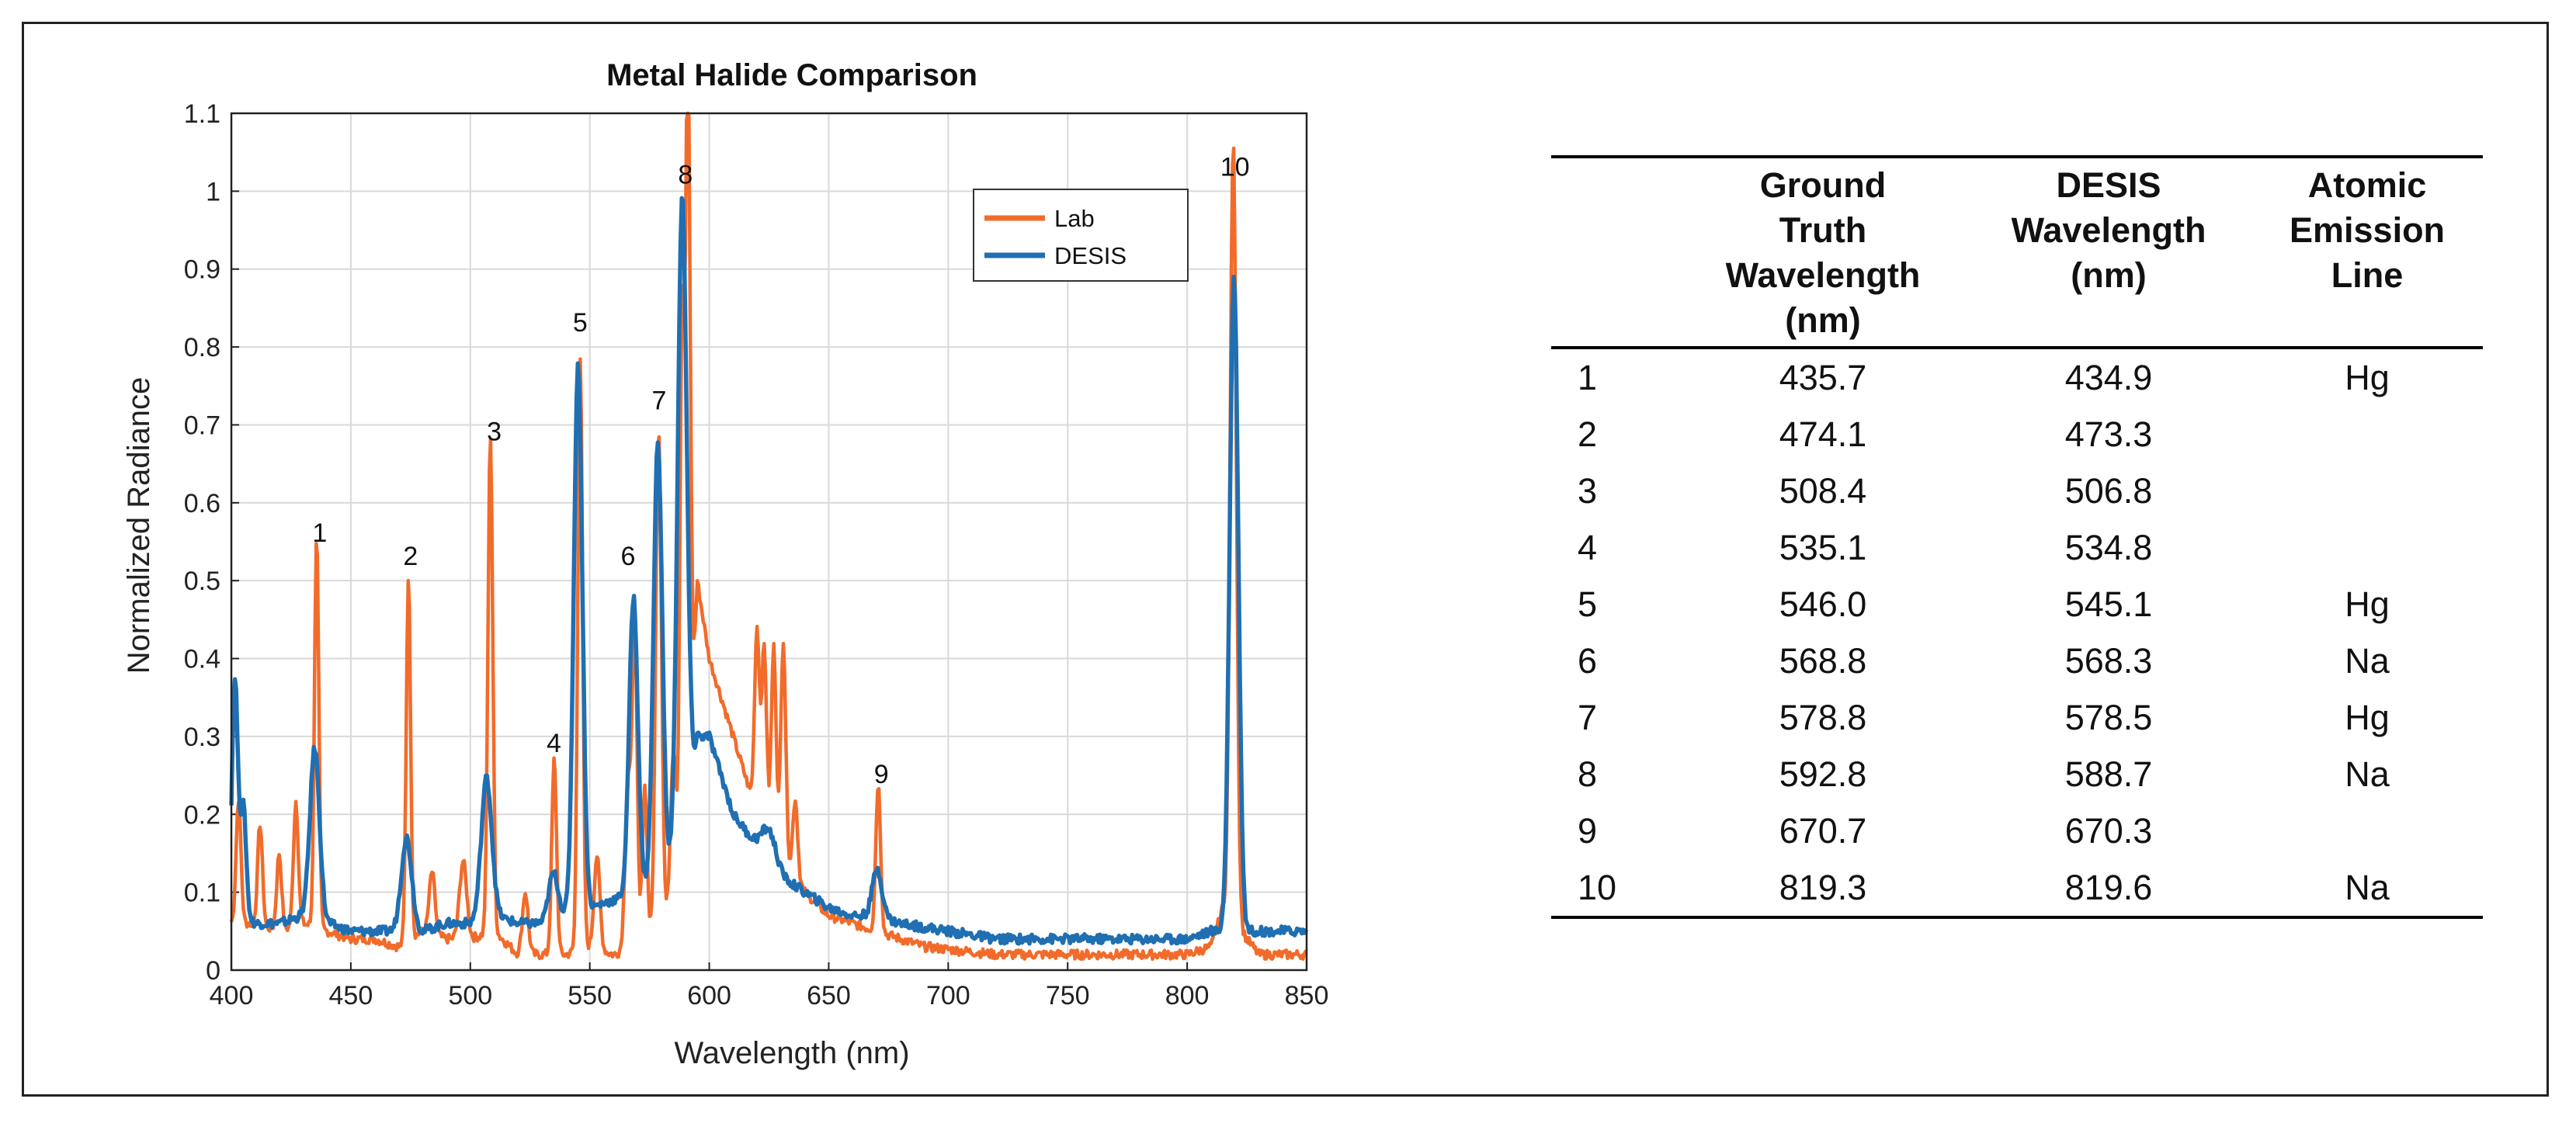 This screenshot has width=2576, height=1123. Describe the element at coordinates (2017, 661) in the screenshot. I see `table-row: 6 568.8 568.3 Na` at that location.